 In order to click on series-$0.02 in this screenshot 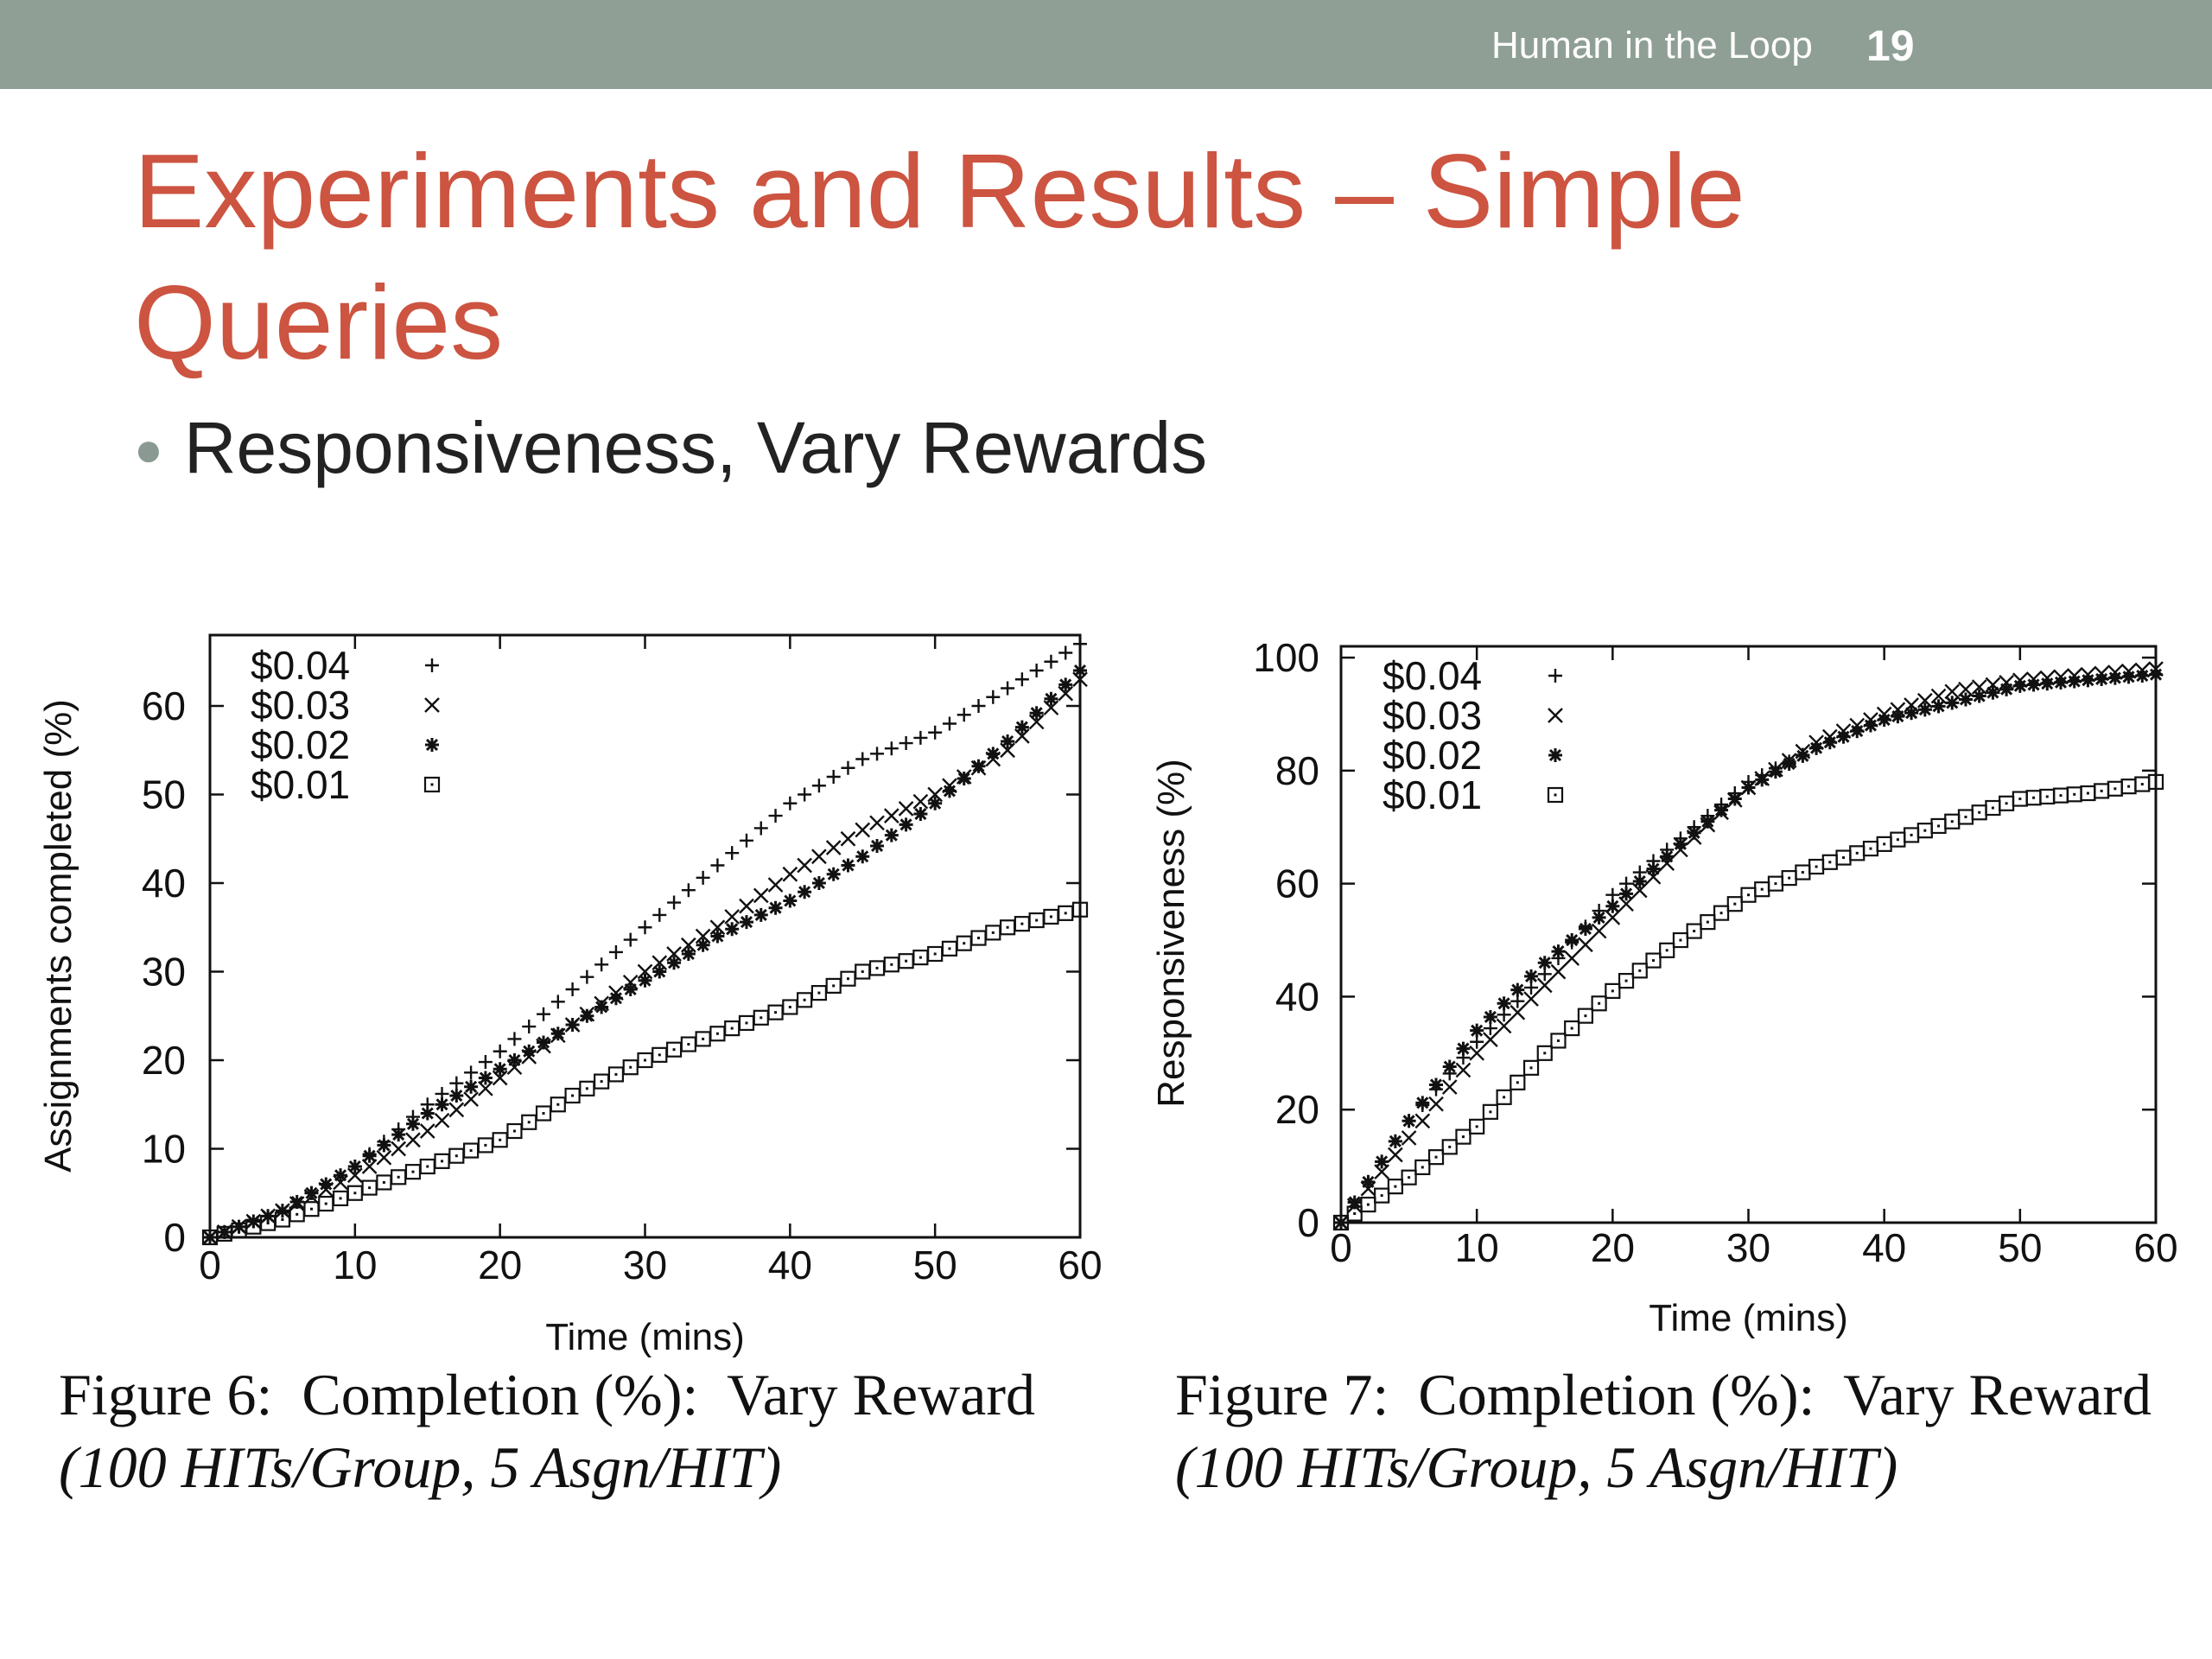, I will do `click(645, 954)`.